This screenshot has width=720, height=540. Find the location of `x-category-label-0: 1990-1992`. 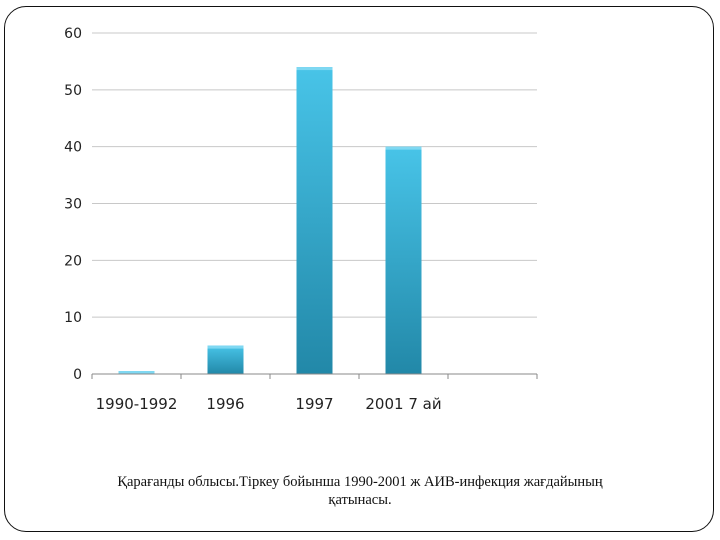

x-category-label-0: 1990-1992 is located at coordinates (137, 404).